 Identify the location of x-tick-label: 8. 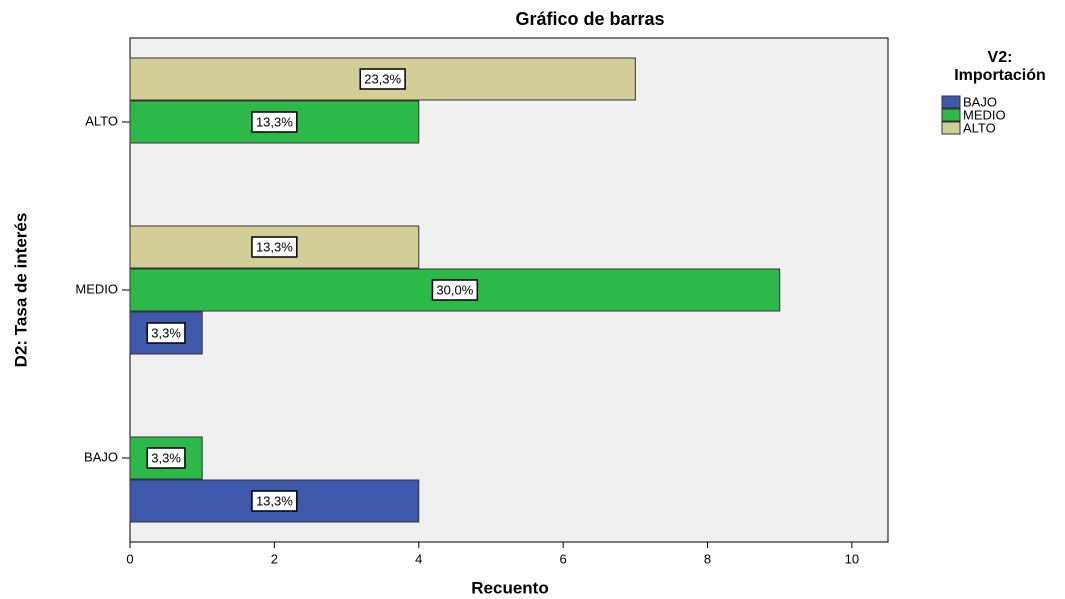
(707, 558).